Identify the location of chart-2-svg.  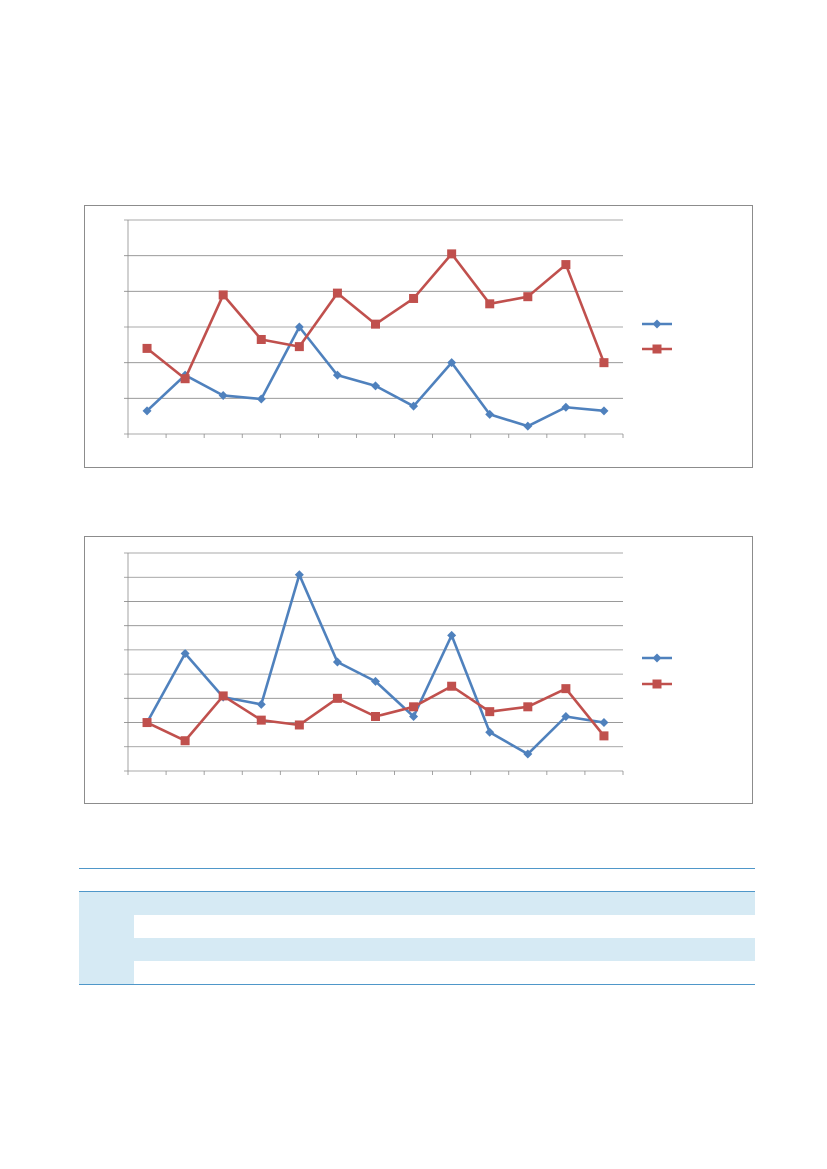
(398, 663).